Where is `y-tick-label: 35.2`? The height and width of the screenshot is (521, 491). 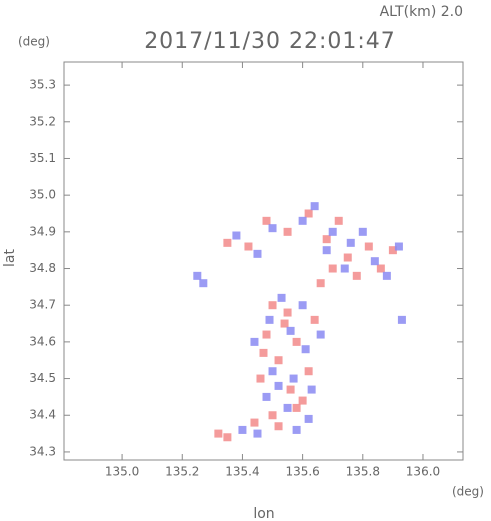 y-tick-label: 35.2 is located at coordinates (42, 121).